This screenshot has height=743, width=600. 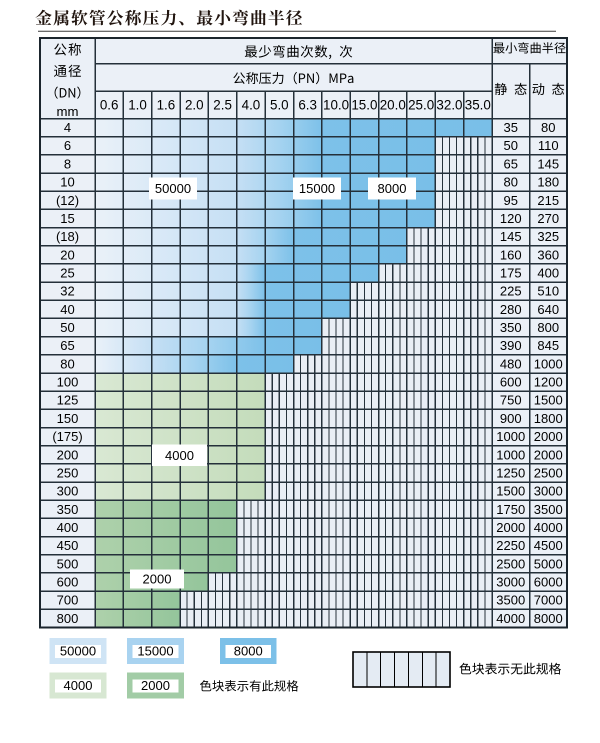 What do you see at coordinates (67, 145) in the screenshot?
I see `svg-text: 6` at bounding box center [67, 145].